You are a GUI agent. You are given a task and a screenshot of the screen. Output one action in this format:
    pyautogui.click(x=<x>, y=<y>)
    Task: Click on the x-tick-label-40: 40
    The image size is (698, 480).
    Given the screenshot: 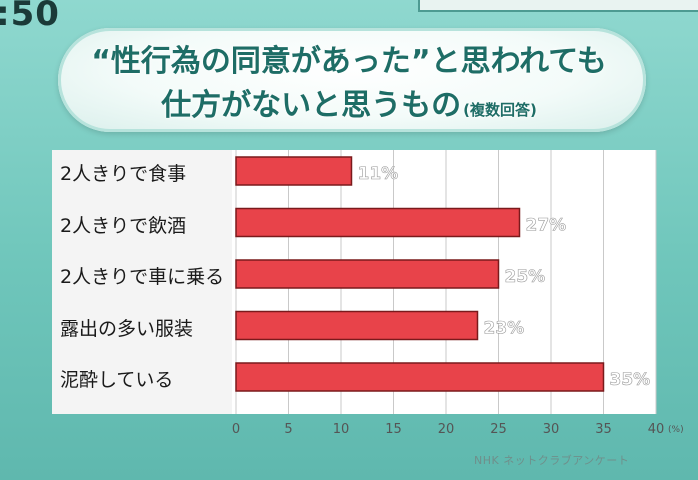 What is the action you would take?
    pyautogui.click(x=656, y=429)
    